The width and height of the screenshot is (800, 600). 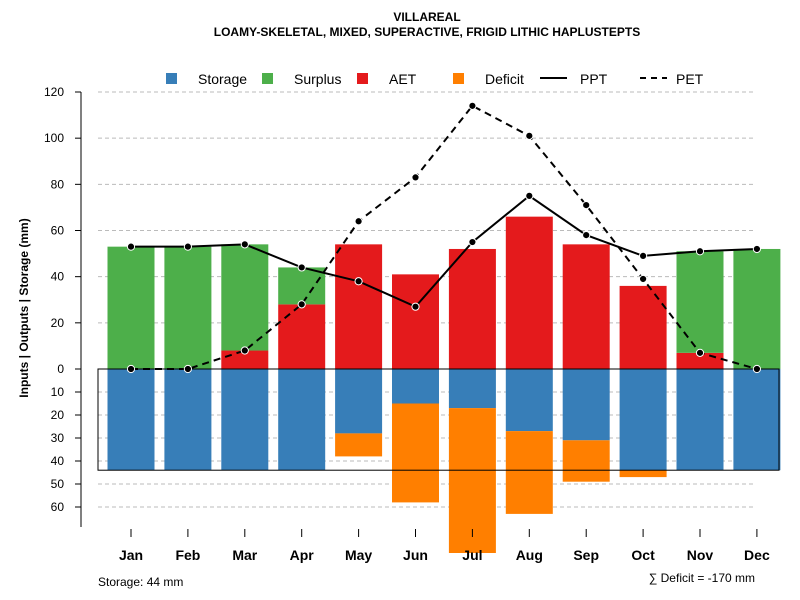 I want to click on bar-aet-apr, so click(x=302, y=336).